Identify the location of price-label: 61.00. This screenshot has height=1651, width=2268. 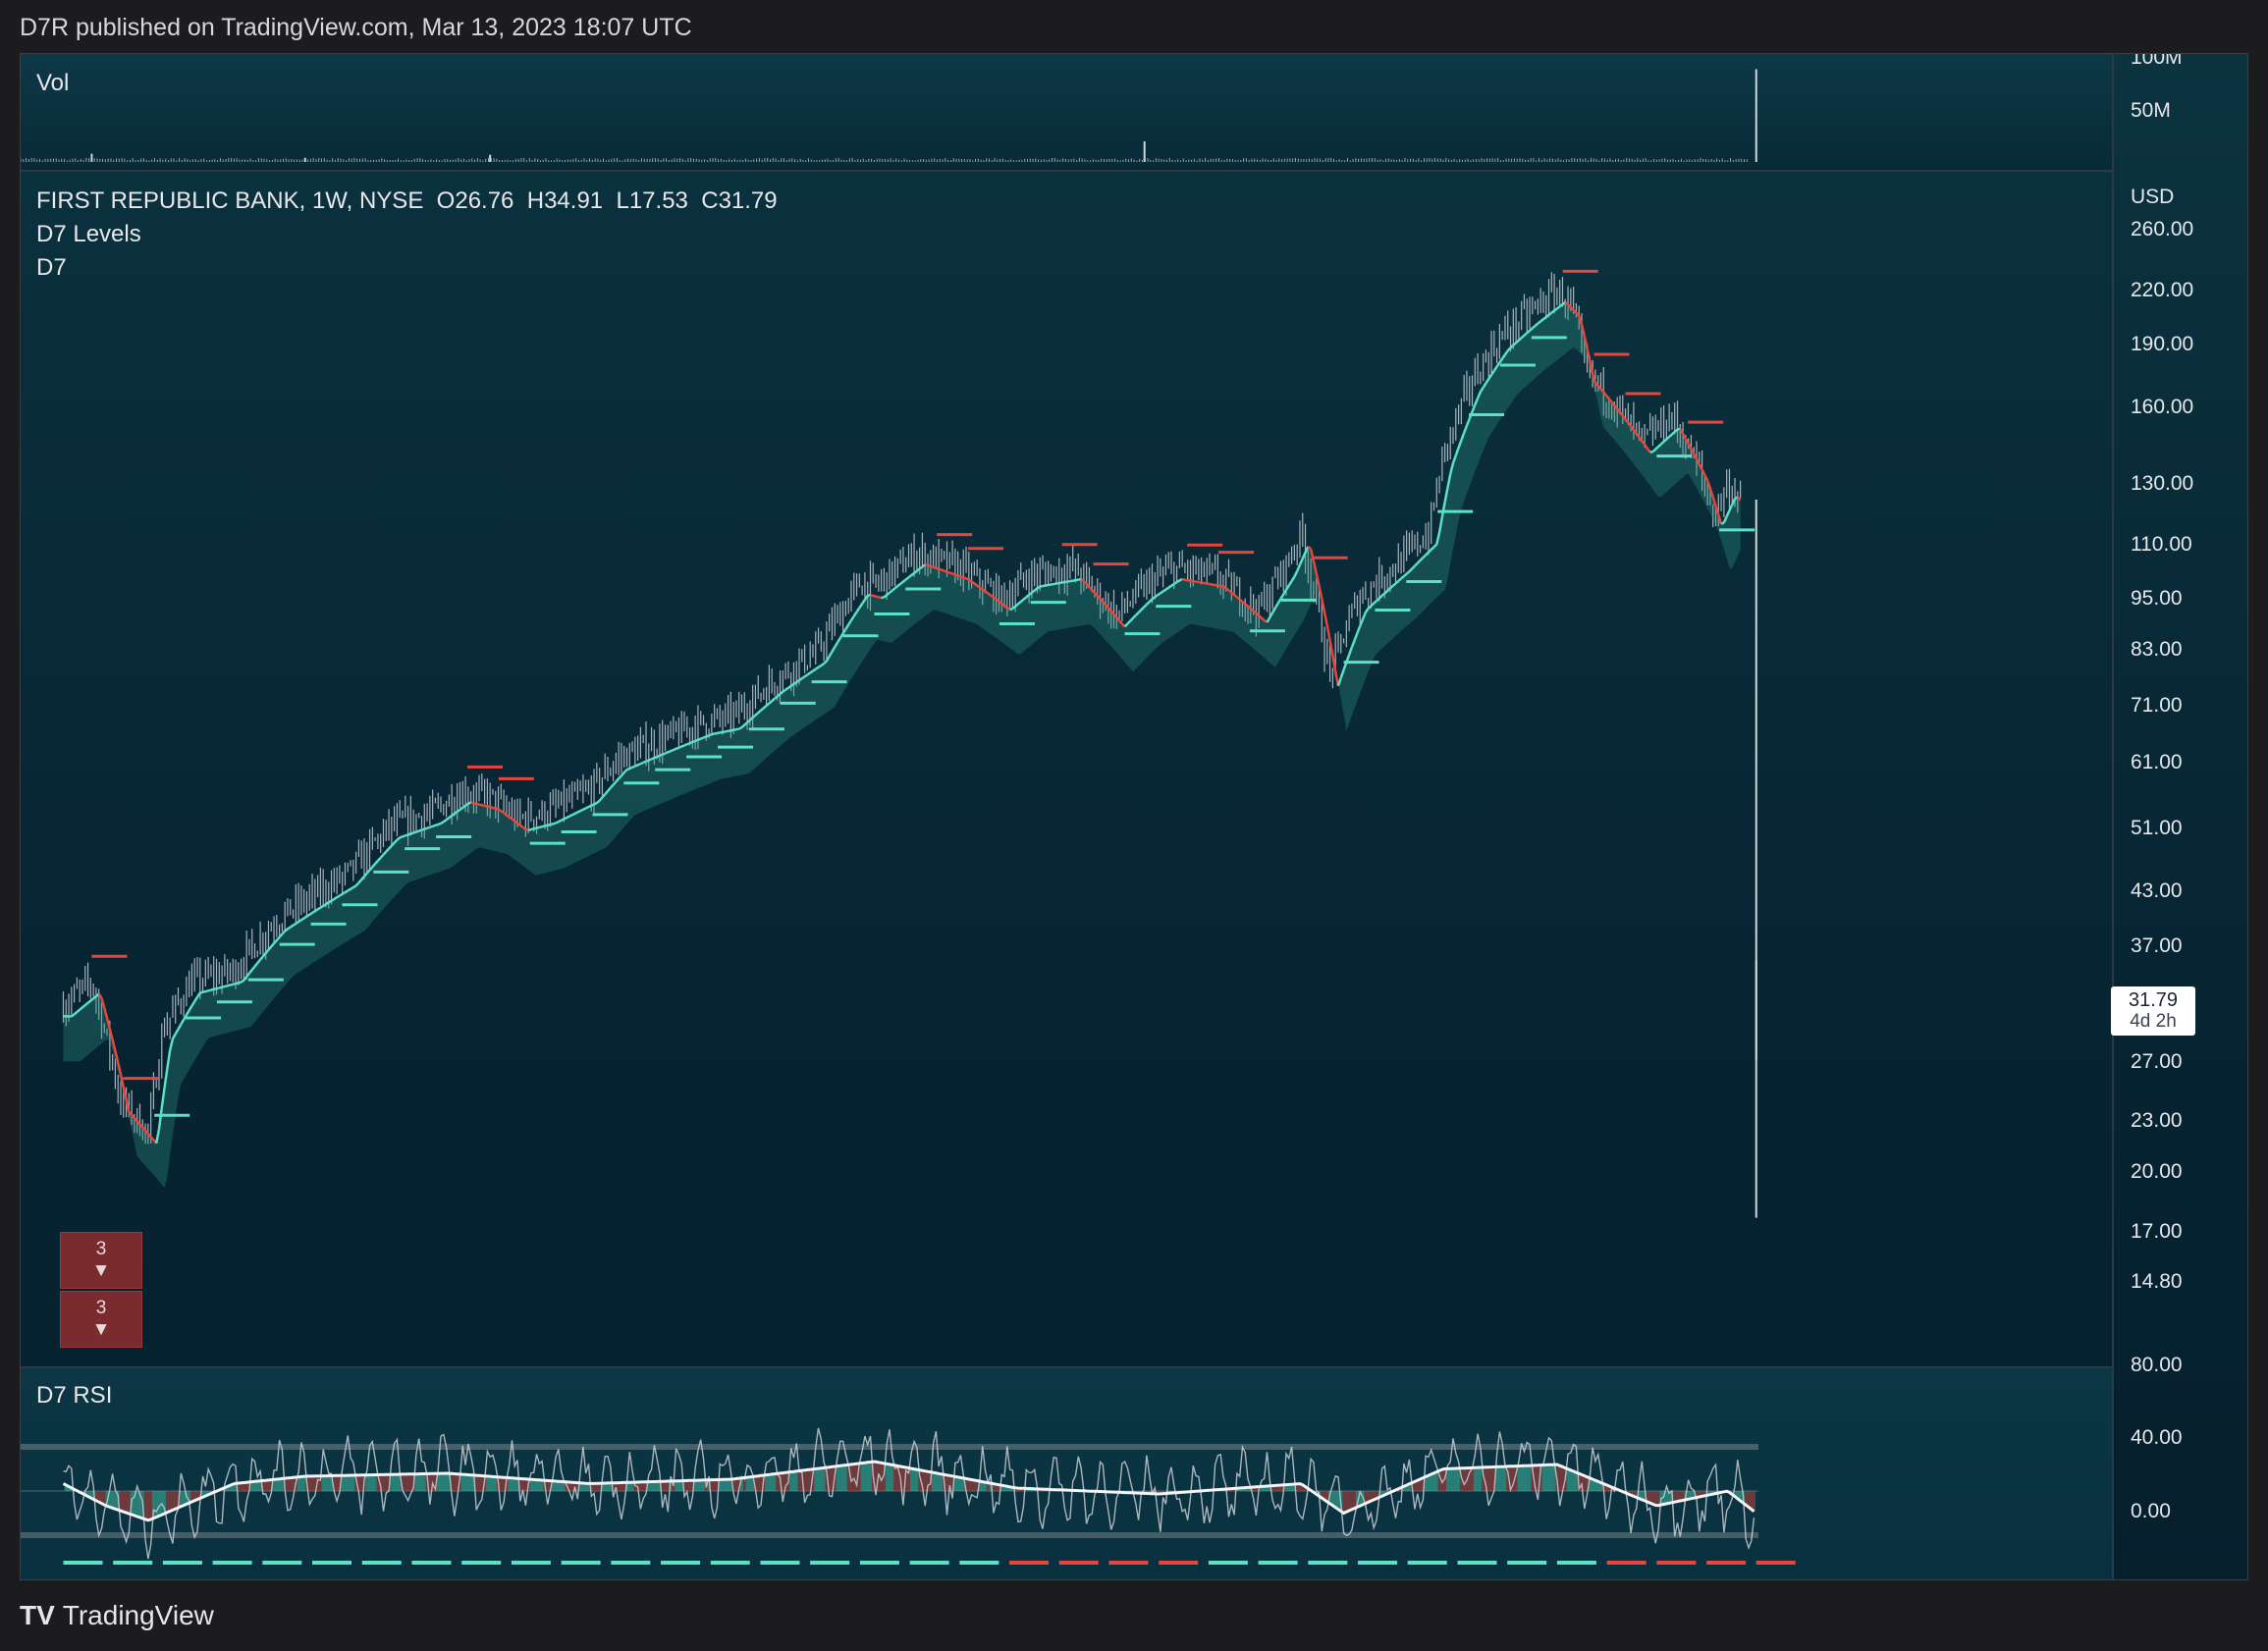
(2157, 762).